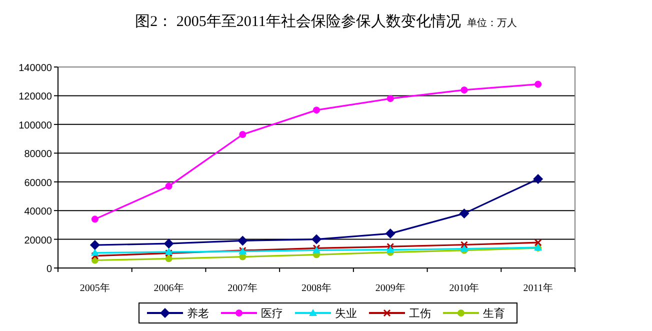 The width and height of the screenshot is (652, 331). Describe the element at coordinates (491, 23) in the screenshot. I see `chart-subtitle: 单位：万人` at that location.